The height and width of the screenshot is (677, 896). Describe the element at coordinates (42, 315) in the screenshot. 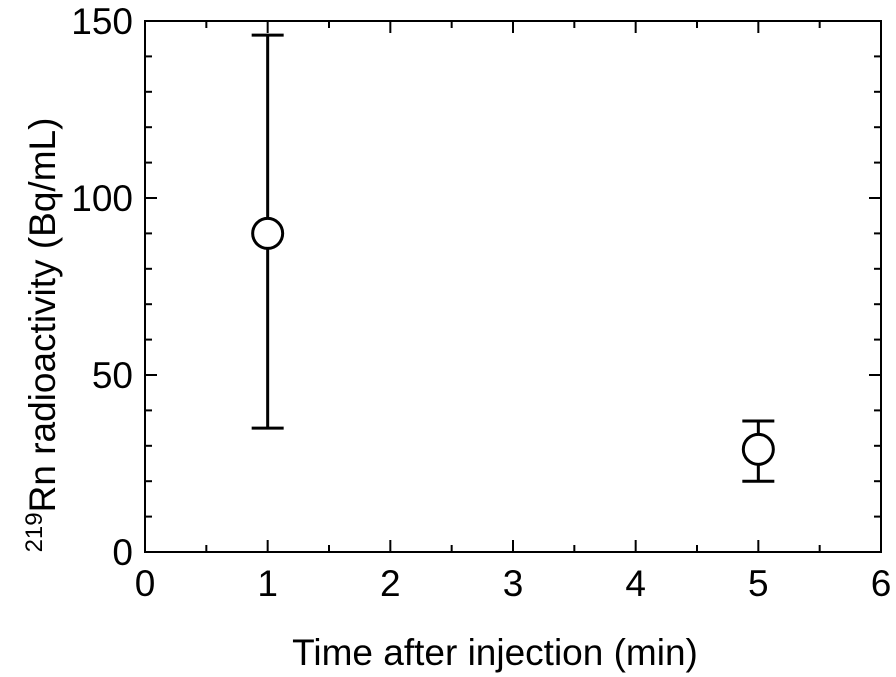

I see `y-axis-label-text: Rn radioactivity (Bq/mL)` at that location.